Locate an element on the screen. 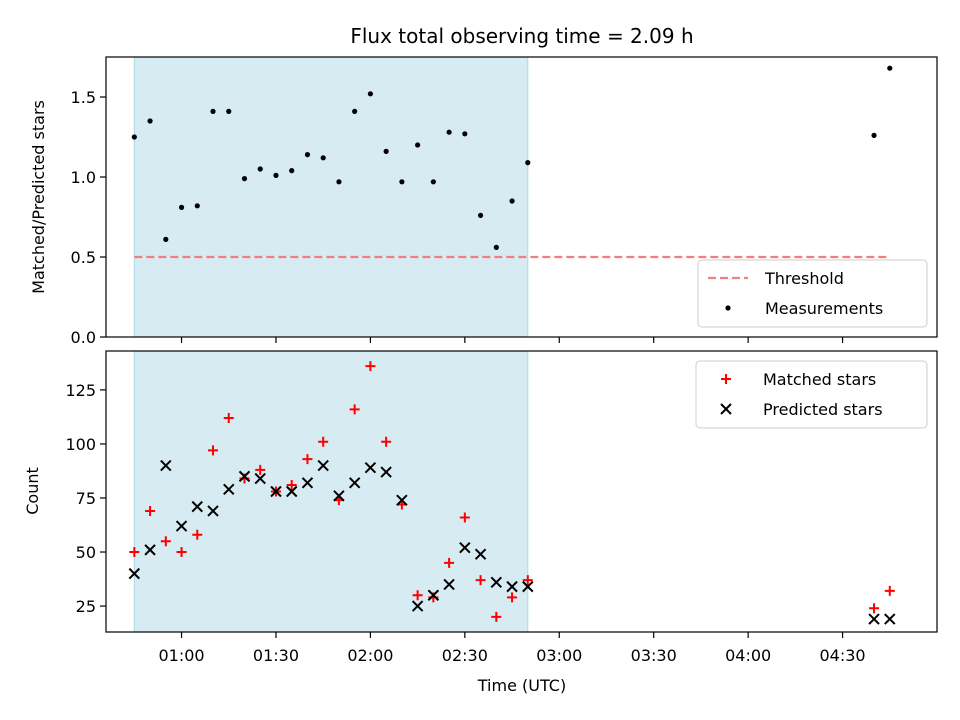  bottom-y-tick-label: 75 is located at coordinates (86, 498).